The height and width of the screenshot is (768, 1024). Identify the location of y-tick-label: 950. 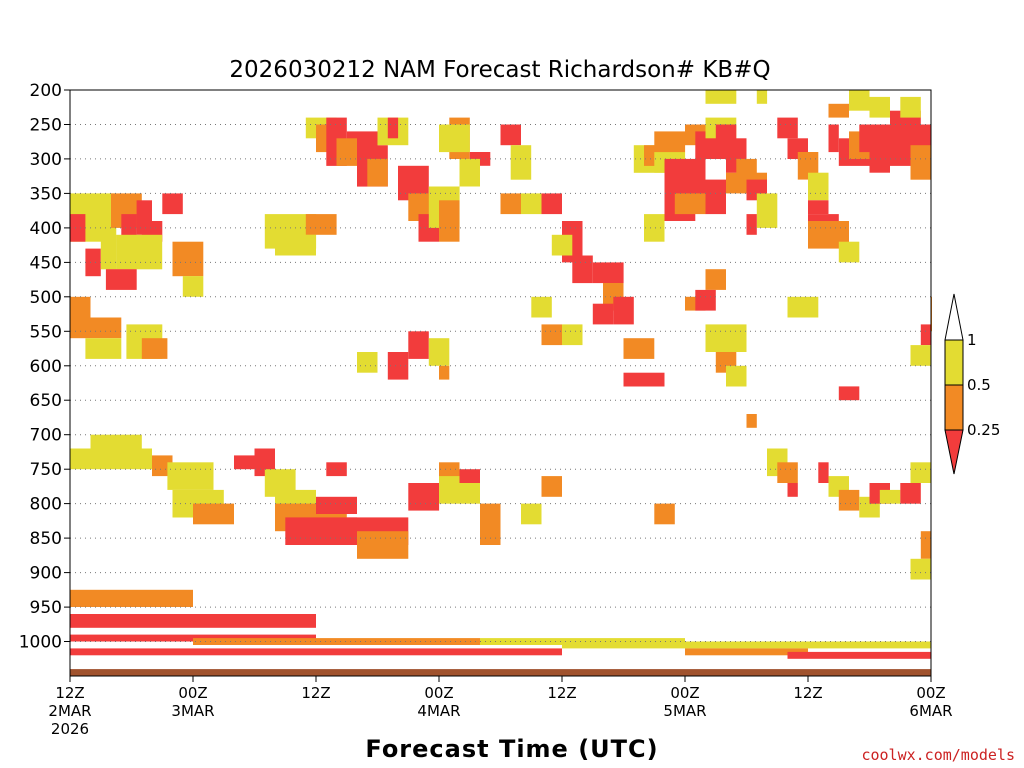
(46, 608).